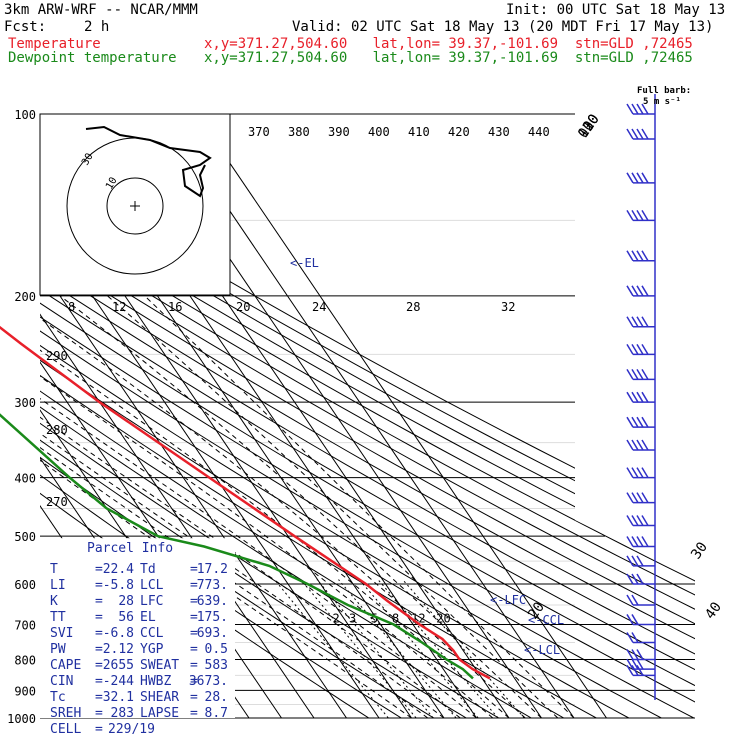 The width and height of the screenshot is (740, 740). I want to click on hodograph-ring-label-10: 10, so click(112, 184).